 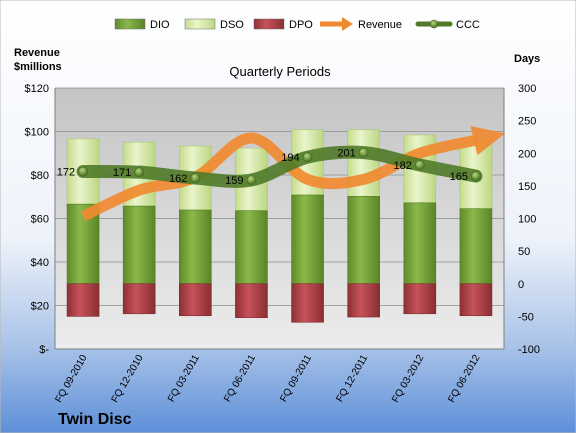 What do you see at coordinates (280, 71) in the screenshot?
I see `chart-title: Quarterly Periods` at bounding box center [280, 71].